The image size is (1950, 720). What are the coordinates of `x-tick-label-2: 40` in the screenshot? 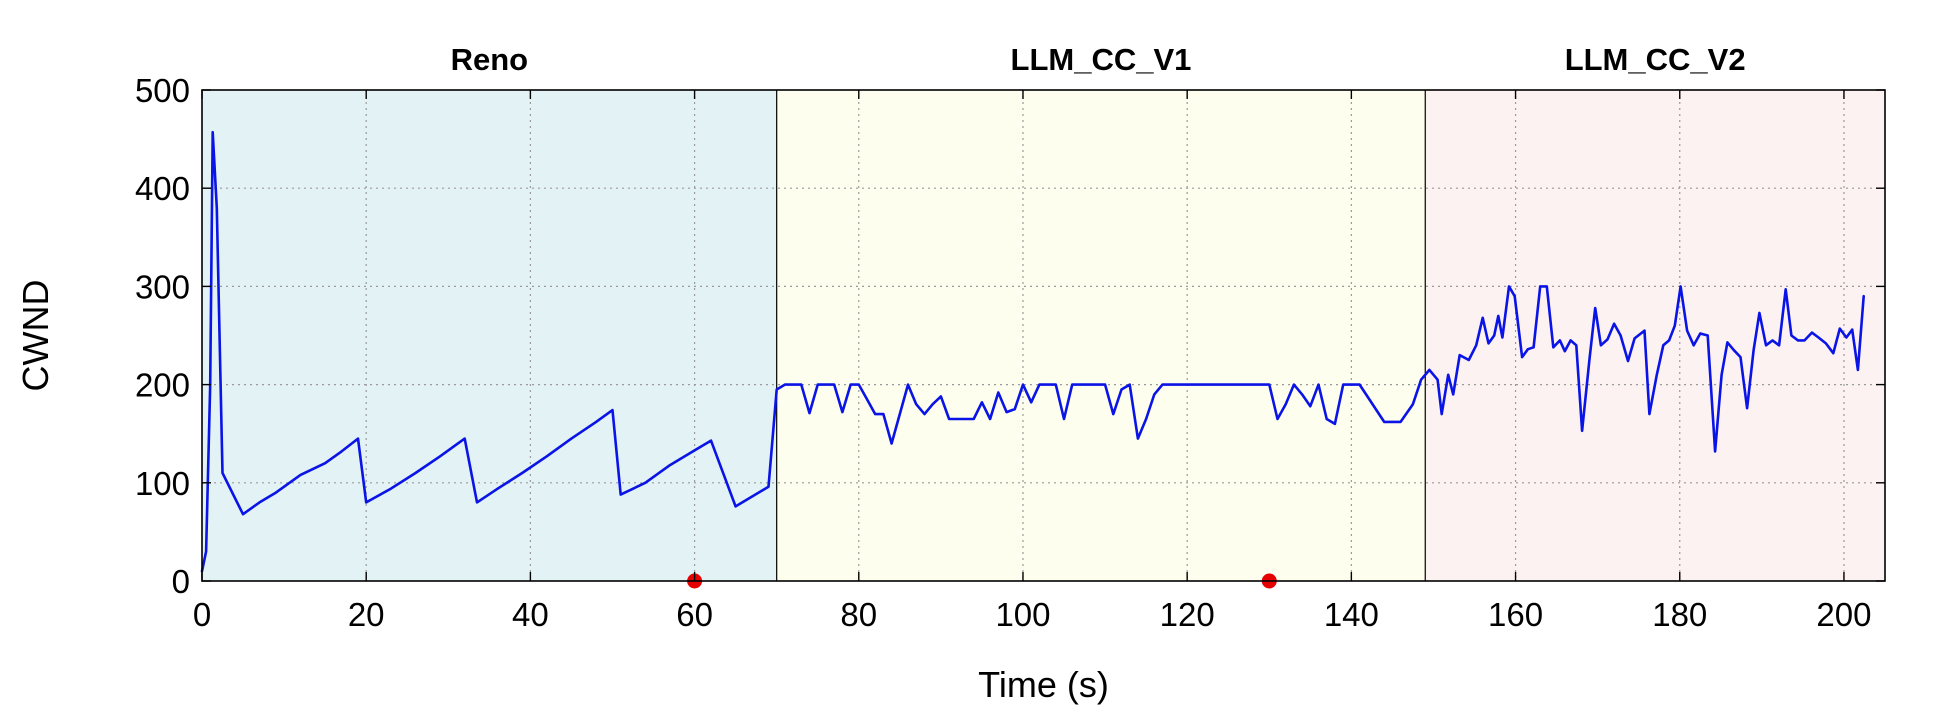 It's located at (530, 614).